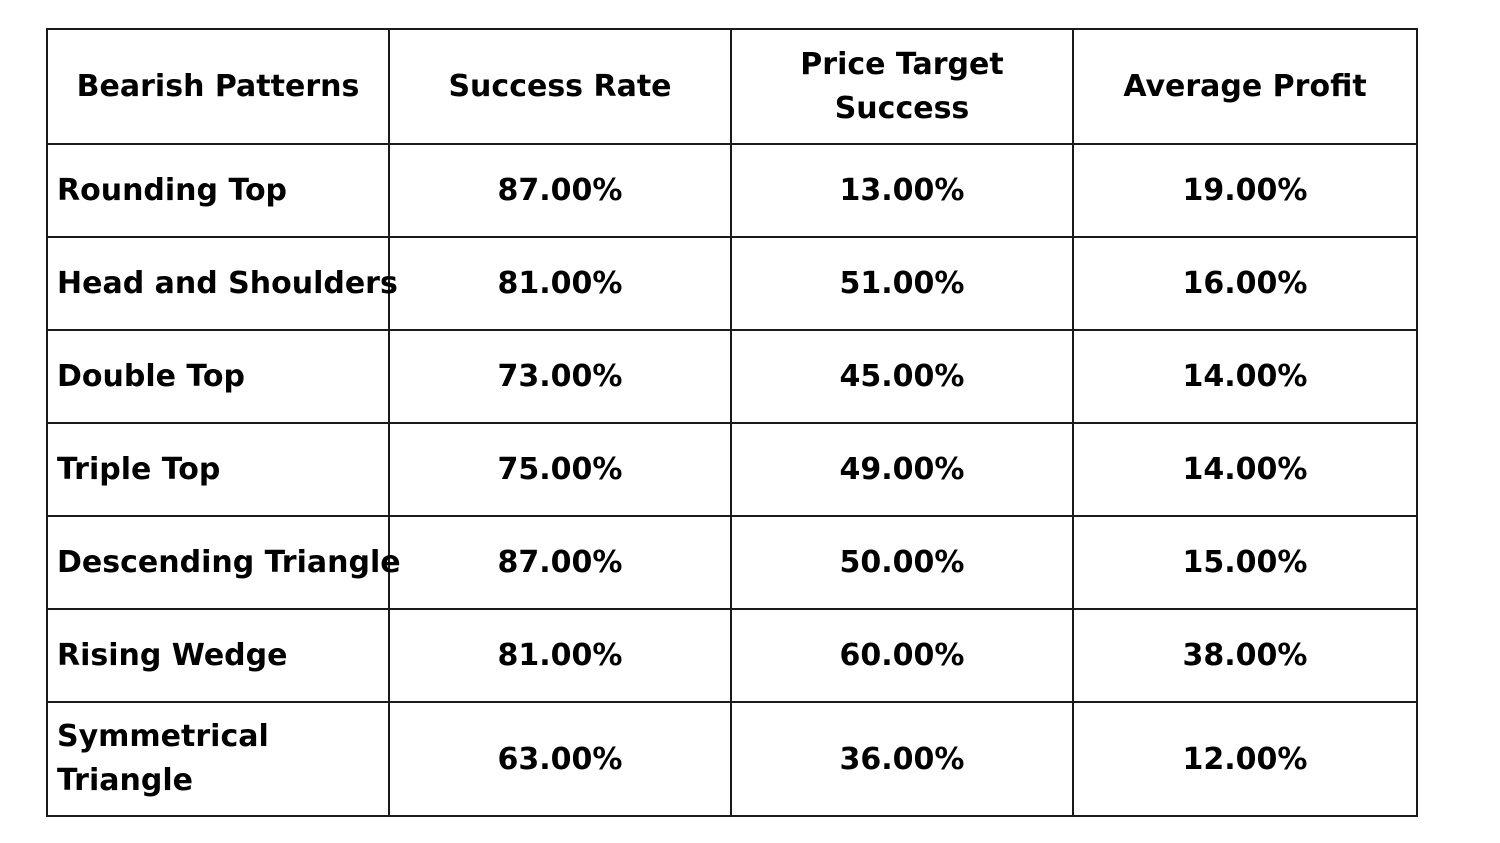 The height and width of the screenshot is (843, 1500). I want to click on table-row: Double Top 73.00% 45.00% 14.00%, so click(732, 376).